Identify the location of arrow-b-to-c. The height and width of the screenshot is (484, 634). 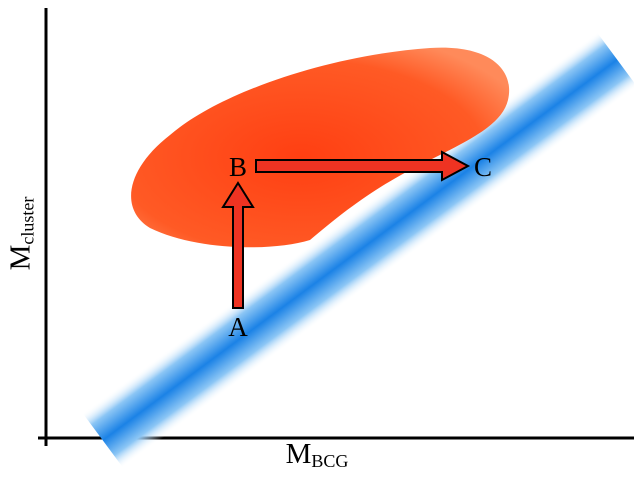
(363, 166).